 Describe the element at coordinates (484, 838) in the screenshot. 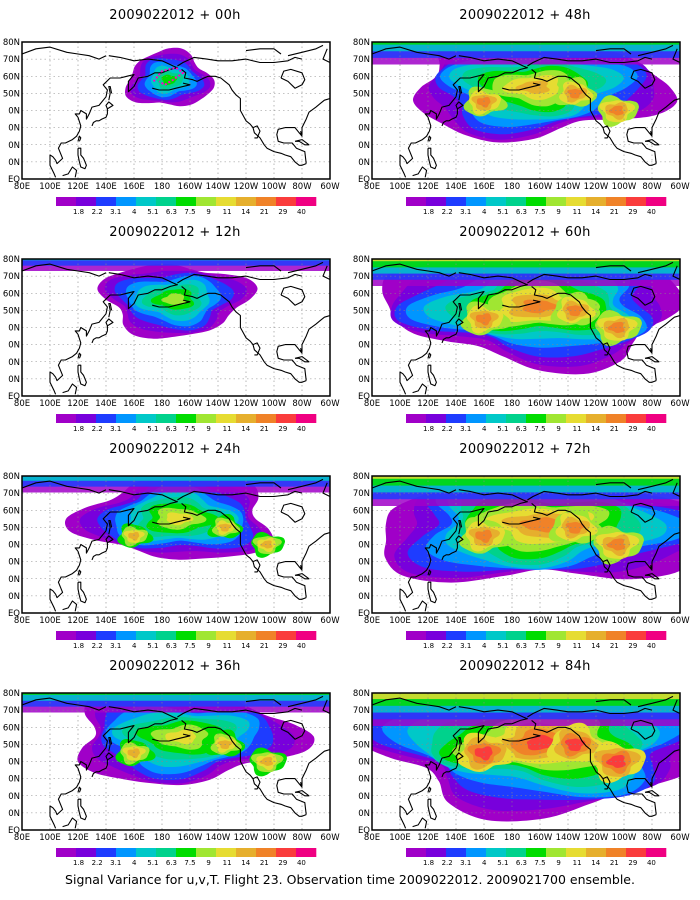

I see `x-tick-label: 160E` at that location.